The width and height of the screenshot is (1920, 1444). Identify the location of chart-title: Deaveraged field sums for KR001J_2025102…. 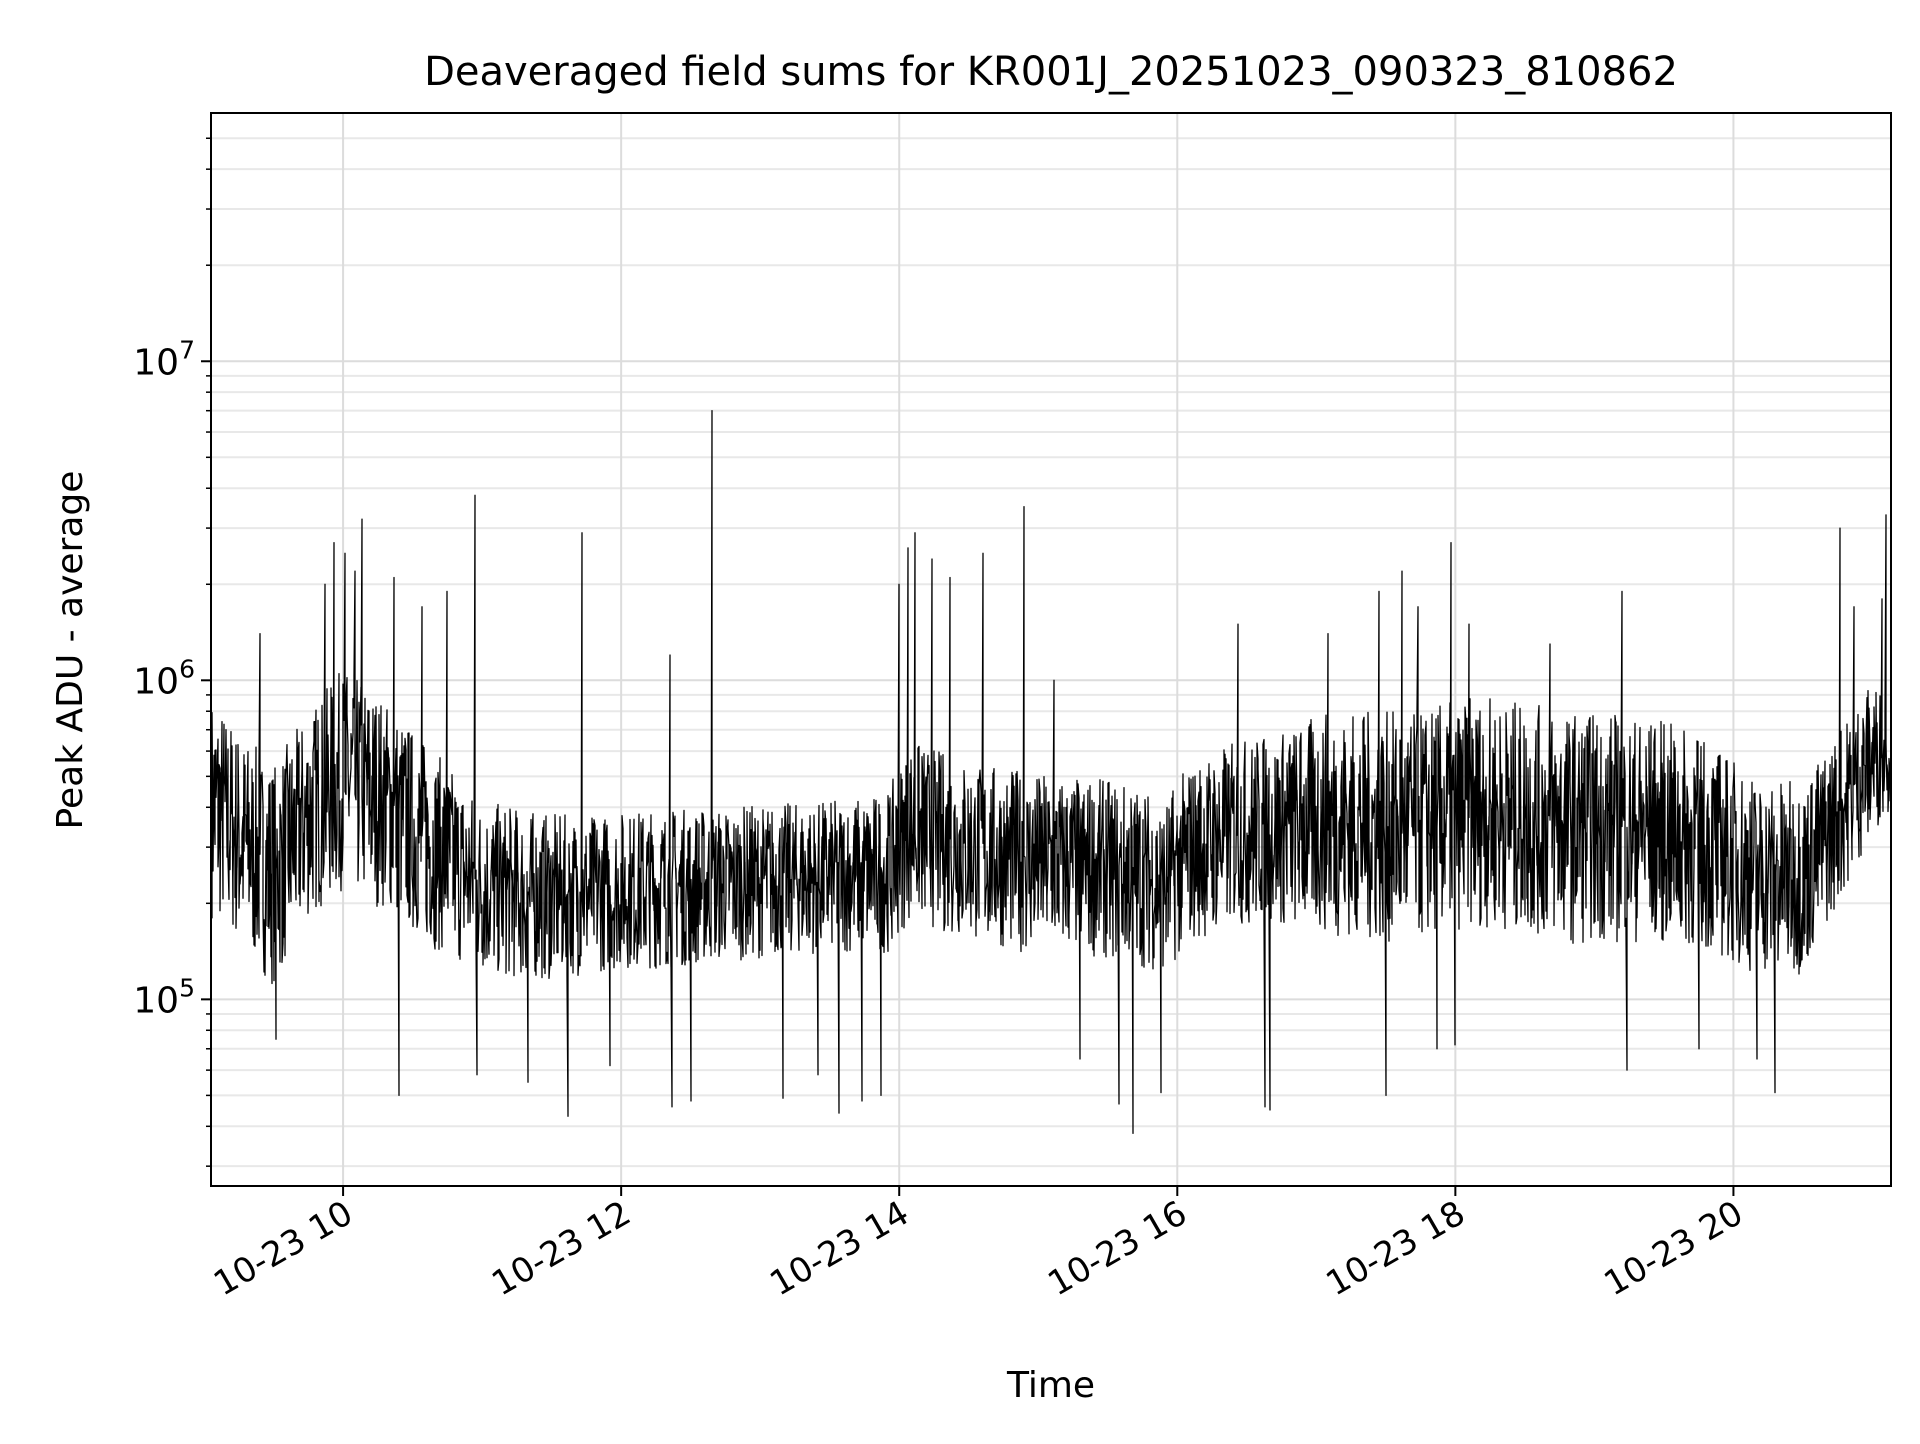
(1051, 72).